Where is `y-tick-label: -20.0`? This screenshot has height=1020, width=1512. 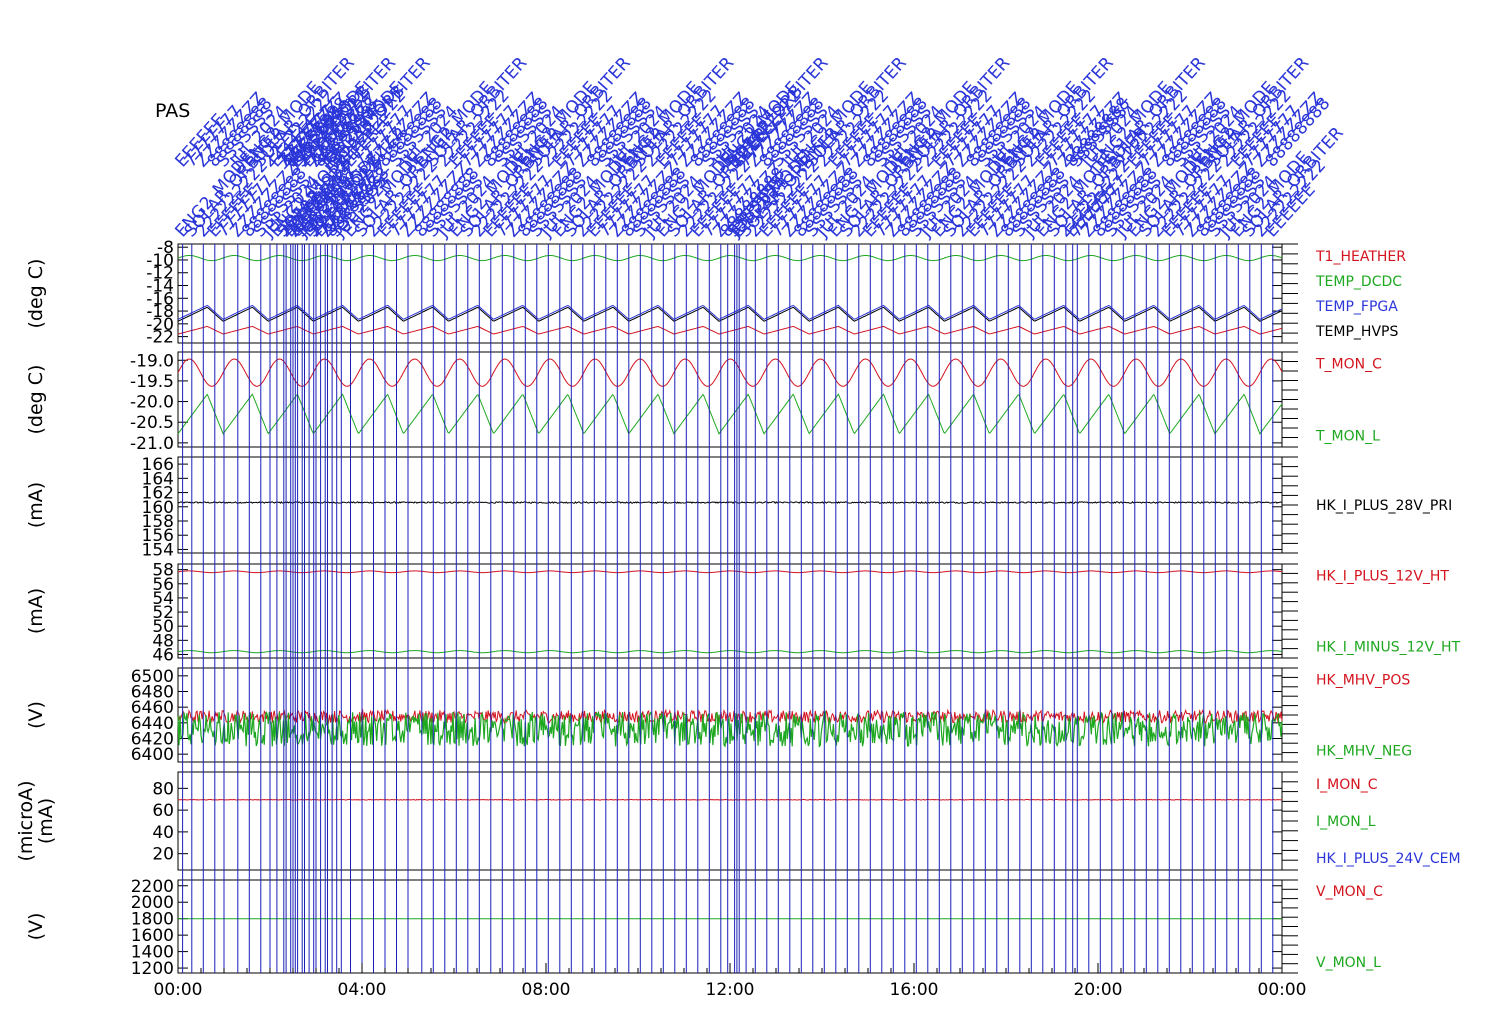
y-tick-label: -20.0 is located at coordinates (152, 403).